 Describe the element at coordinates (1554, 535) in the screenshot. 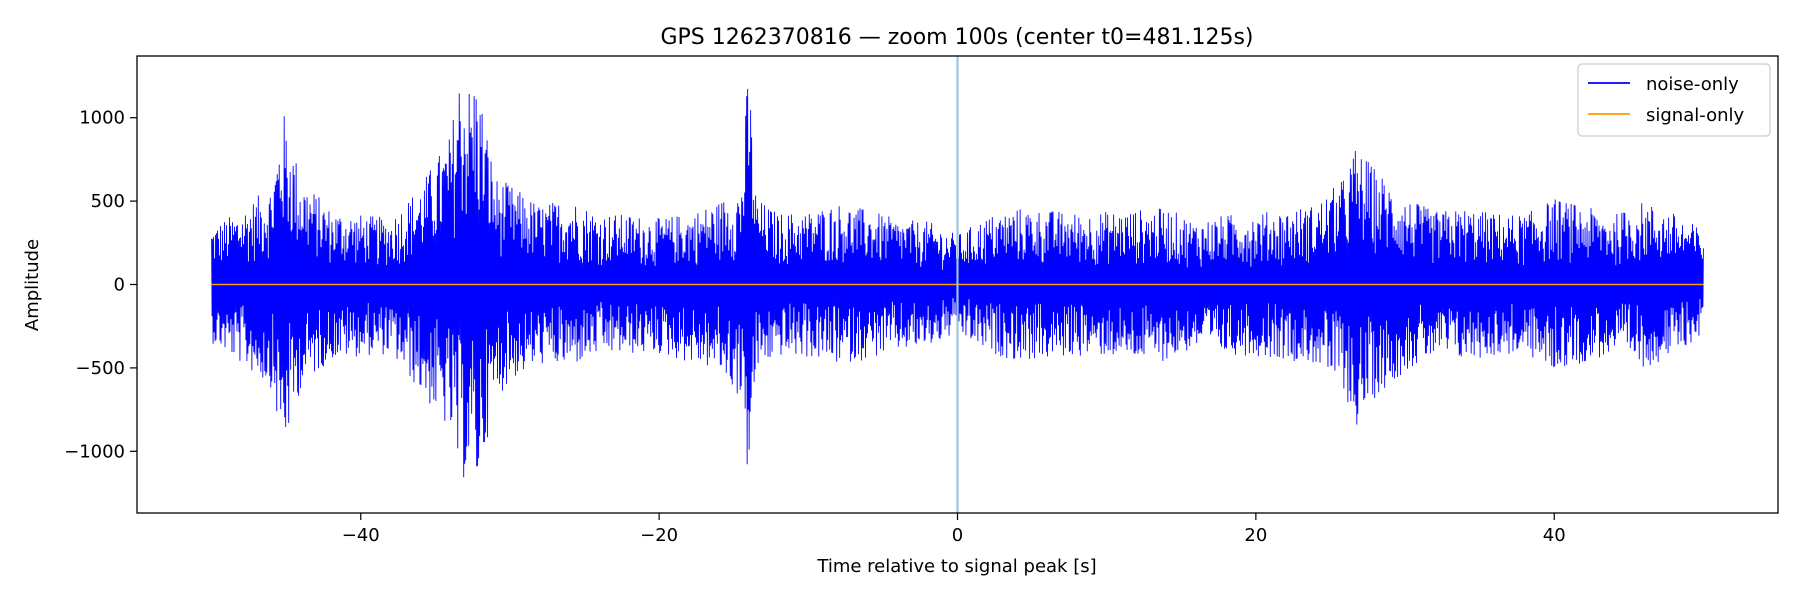

I see `x-tick-label: 40` at that location.